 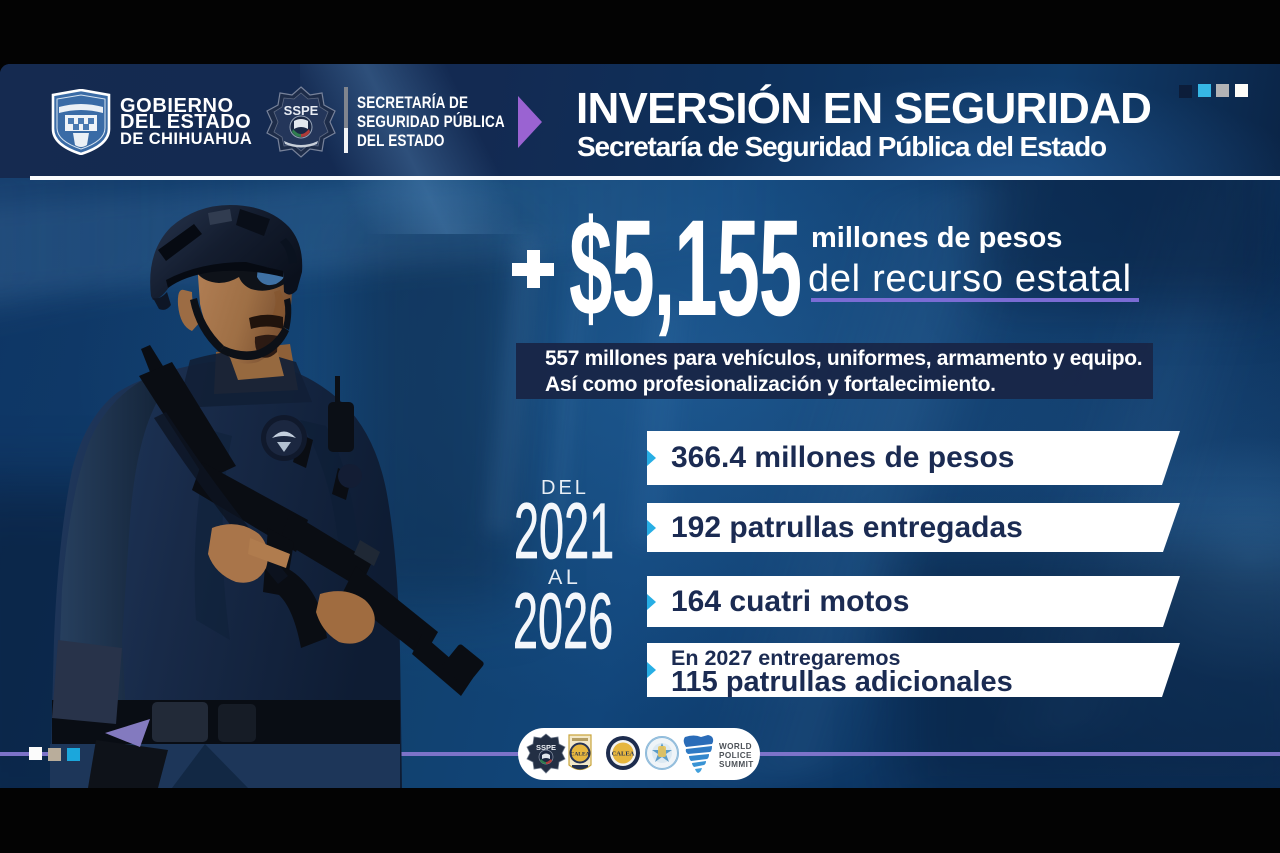 I want to click on svg-text: WORLD, so click(x=735, y=746).